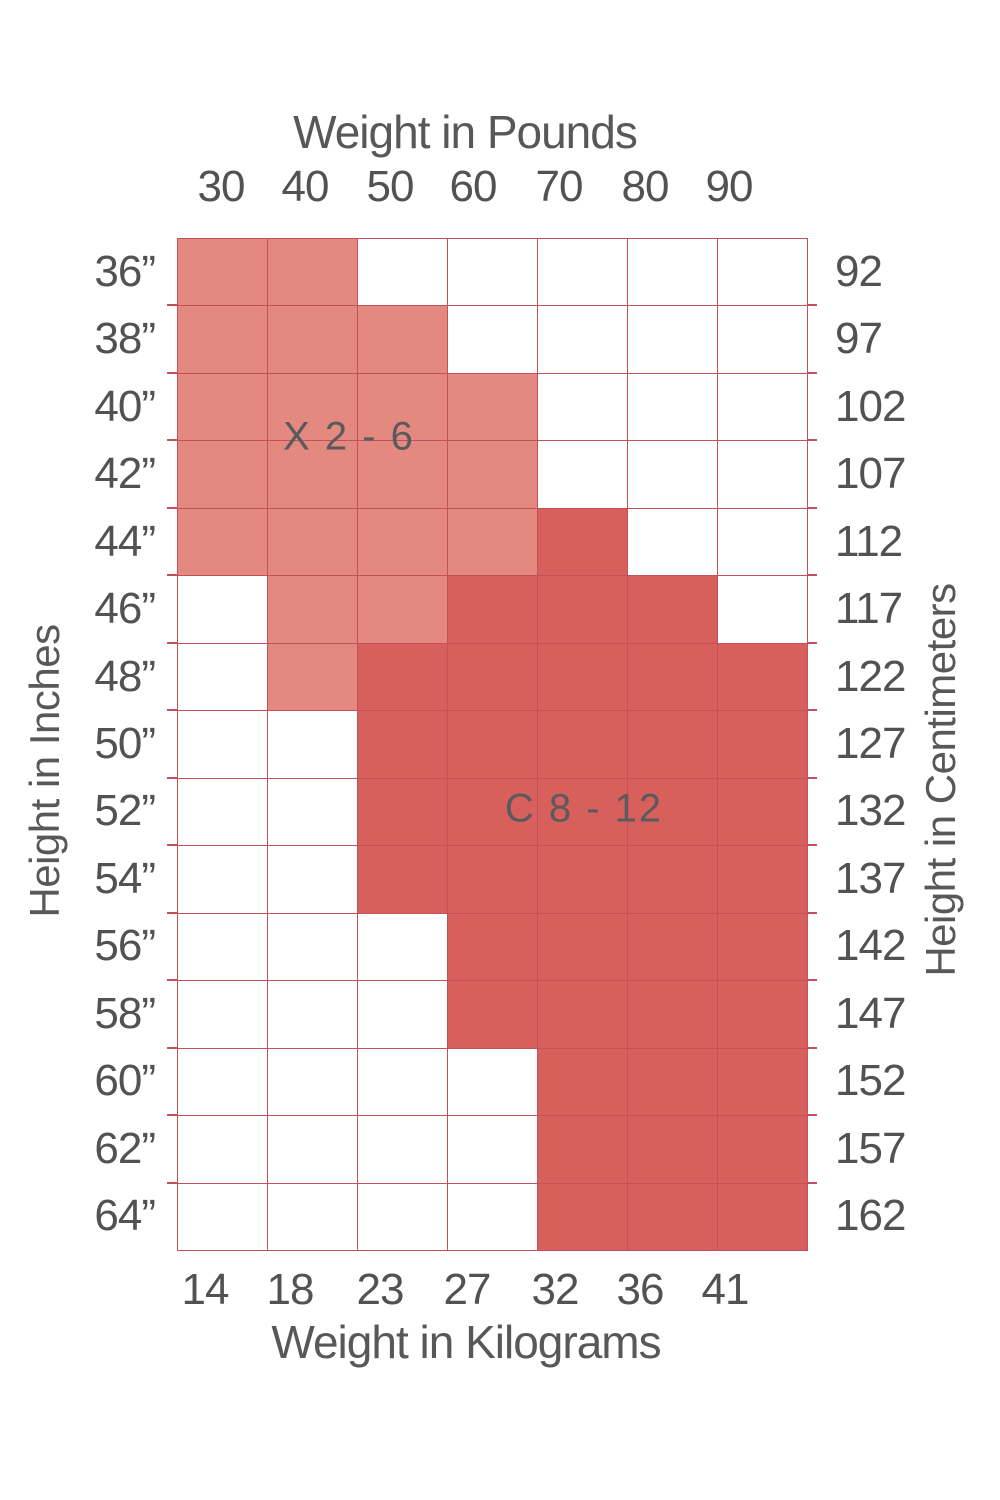 The image size is (1000, 1500). What do you see at coordinates (870, 1148) in the screenshot?
I see `cm-tick-label: 157` at bounding box center [870, 1148].